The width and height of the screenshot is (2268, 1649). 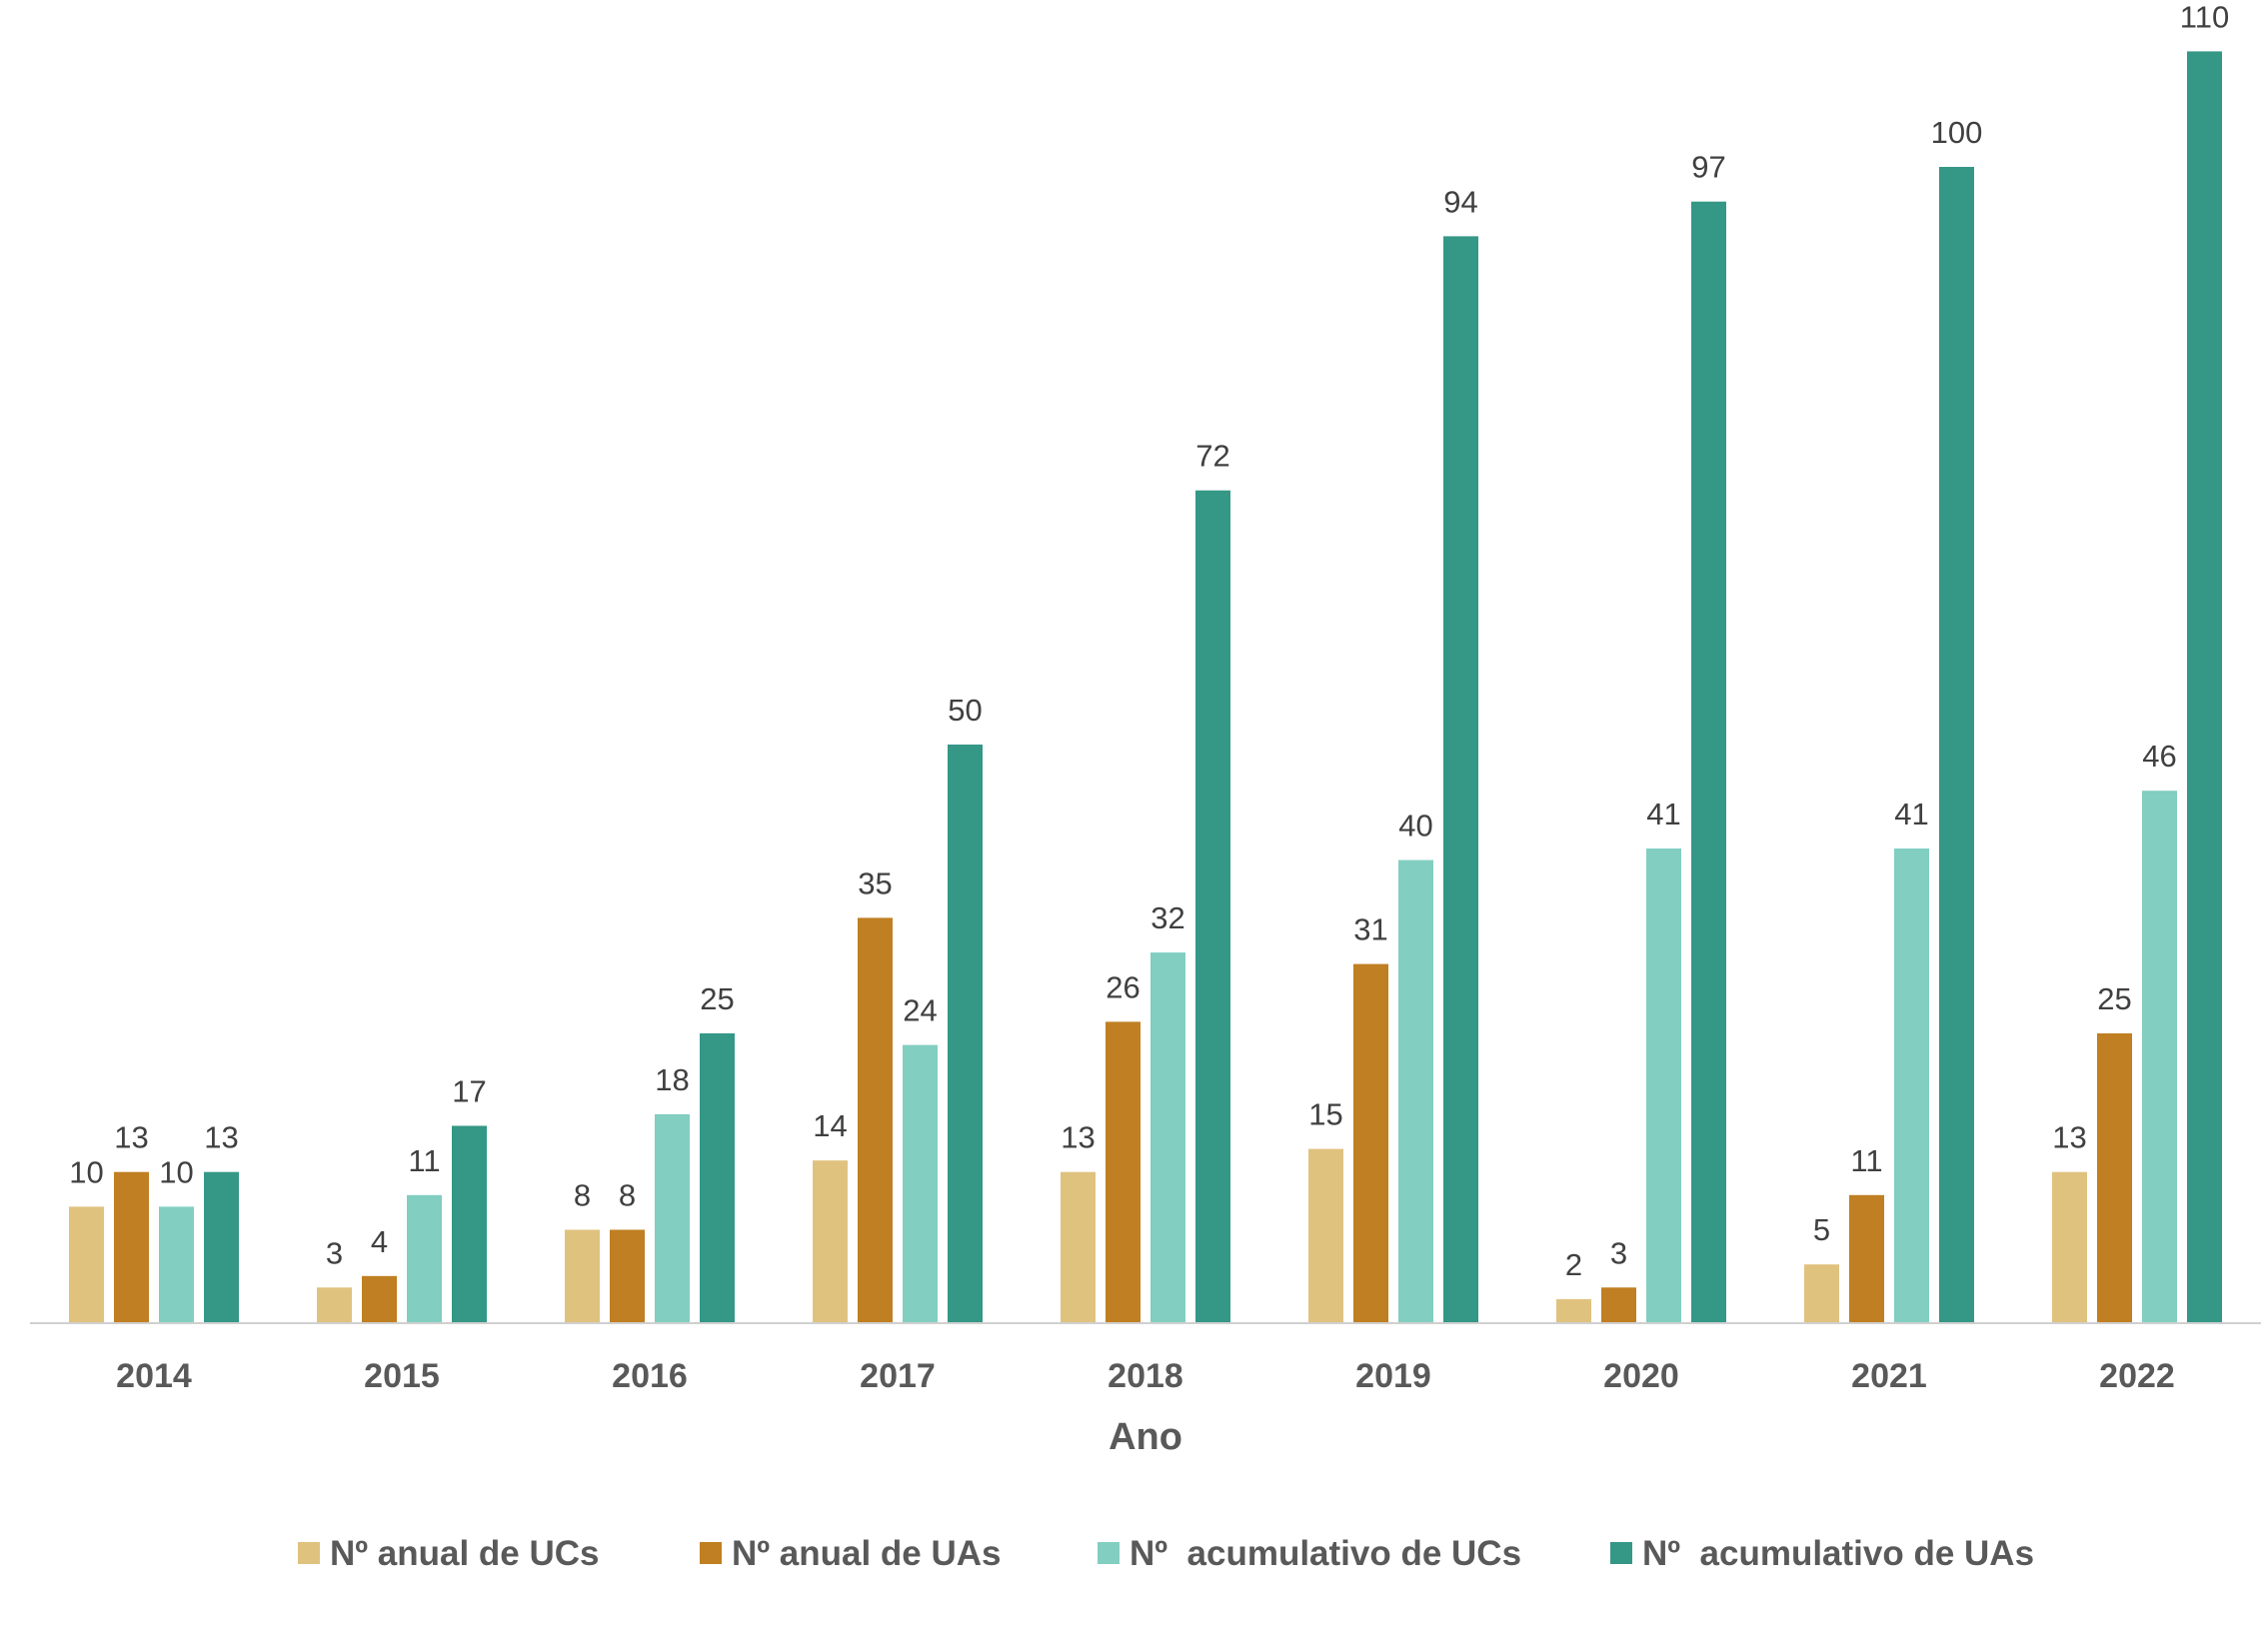 What do you see at coordinates (1078, 1137) in the screenshot?
I see `data-label-2018-series-1: 13` at bounding box center [1078, 1137].